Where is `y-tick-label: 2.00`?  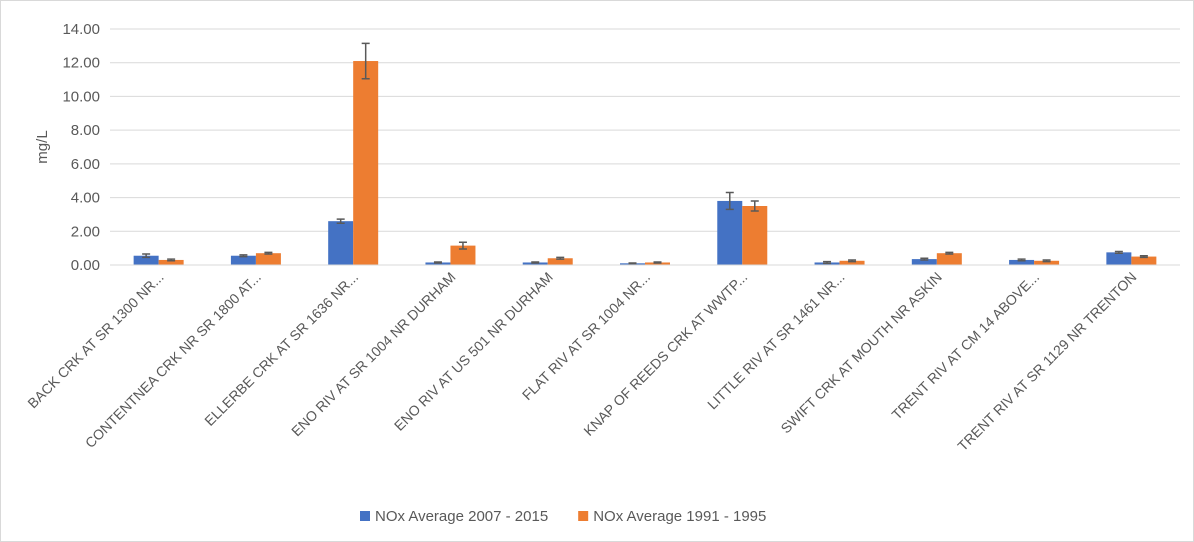
y-tick-label: 2.00 is located at coordinates (85, 231).